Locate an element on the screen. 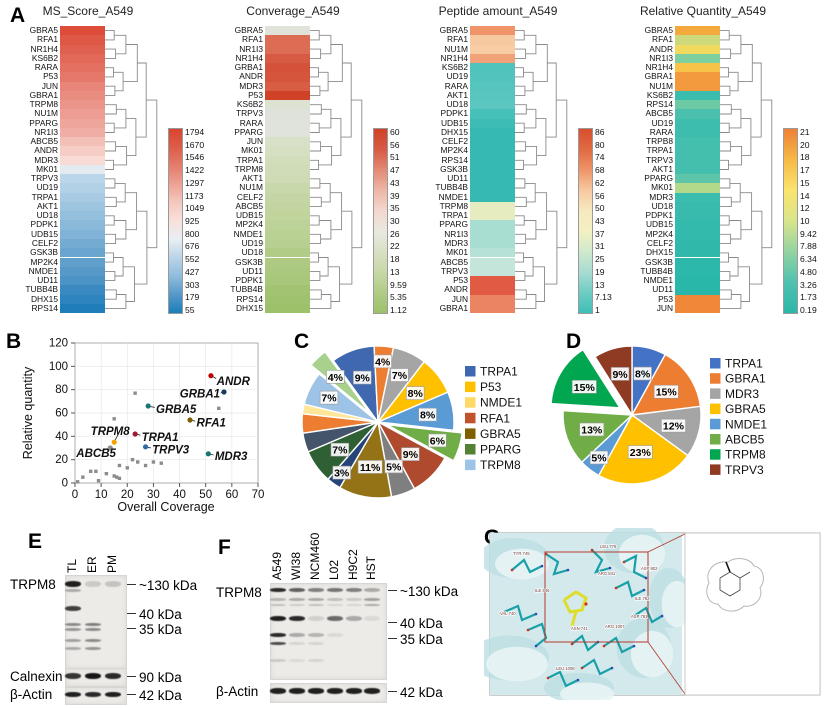 This screenshot has width=824, height=709. colorbar-tick: 80 is located at coordinates (600, 144).